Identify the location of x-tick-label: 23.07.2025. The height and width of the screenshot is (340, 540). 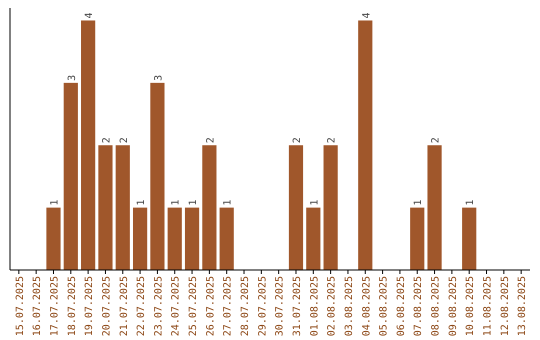
(158, 306).